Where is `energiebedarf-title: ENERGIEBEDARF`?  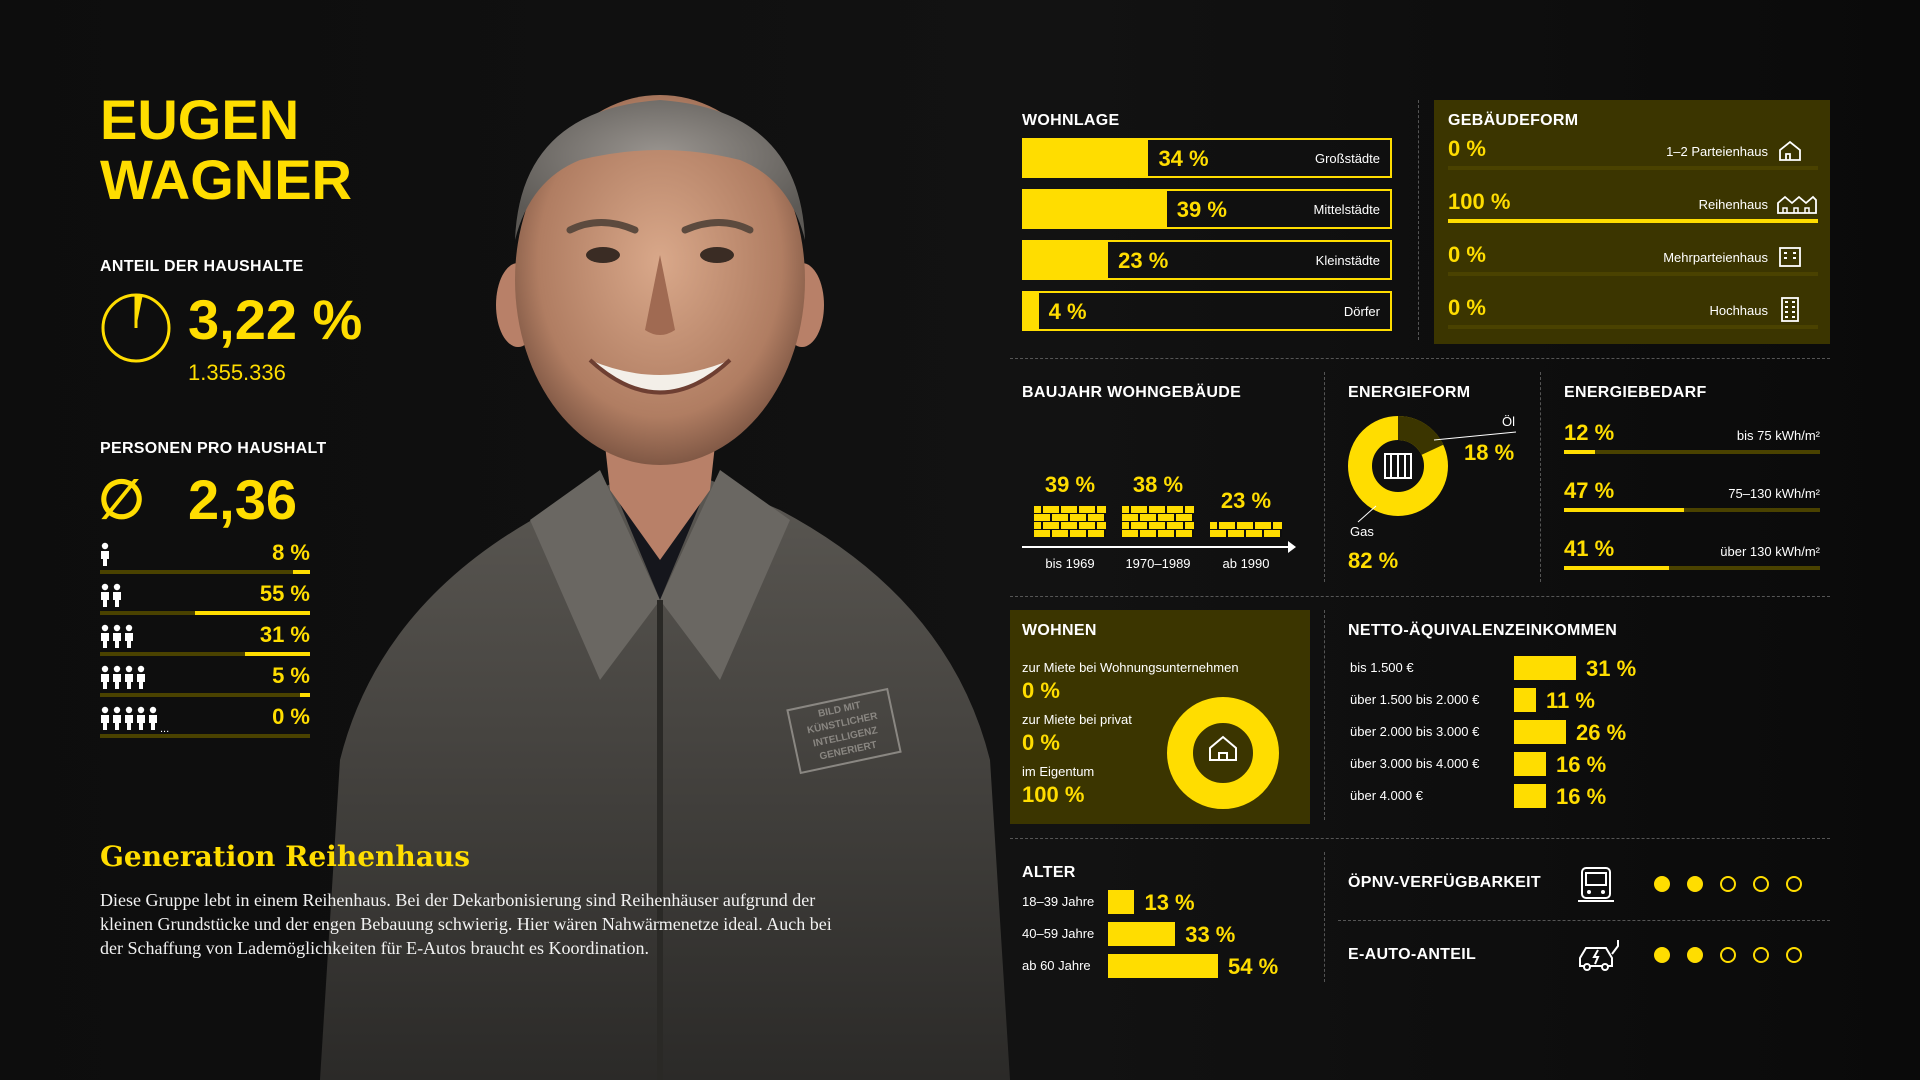
energiebedarf-title: ENERGIEBEDARF is located at coordinates (1635, 392).